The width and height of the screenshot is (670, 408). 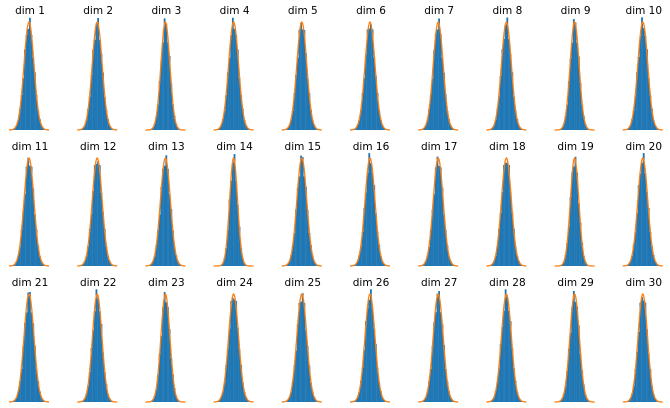 I want to click on histogram-panel: dim 27, so click(x=438, y=340).